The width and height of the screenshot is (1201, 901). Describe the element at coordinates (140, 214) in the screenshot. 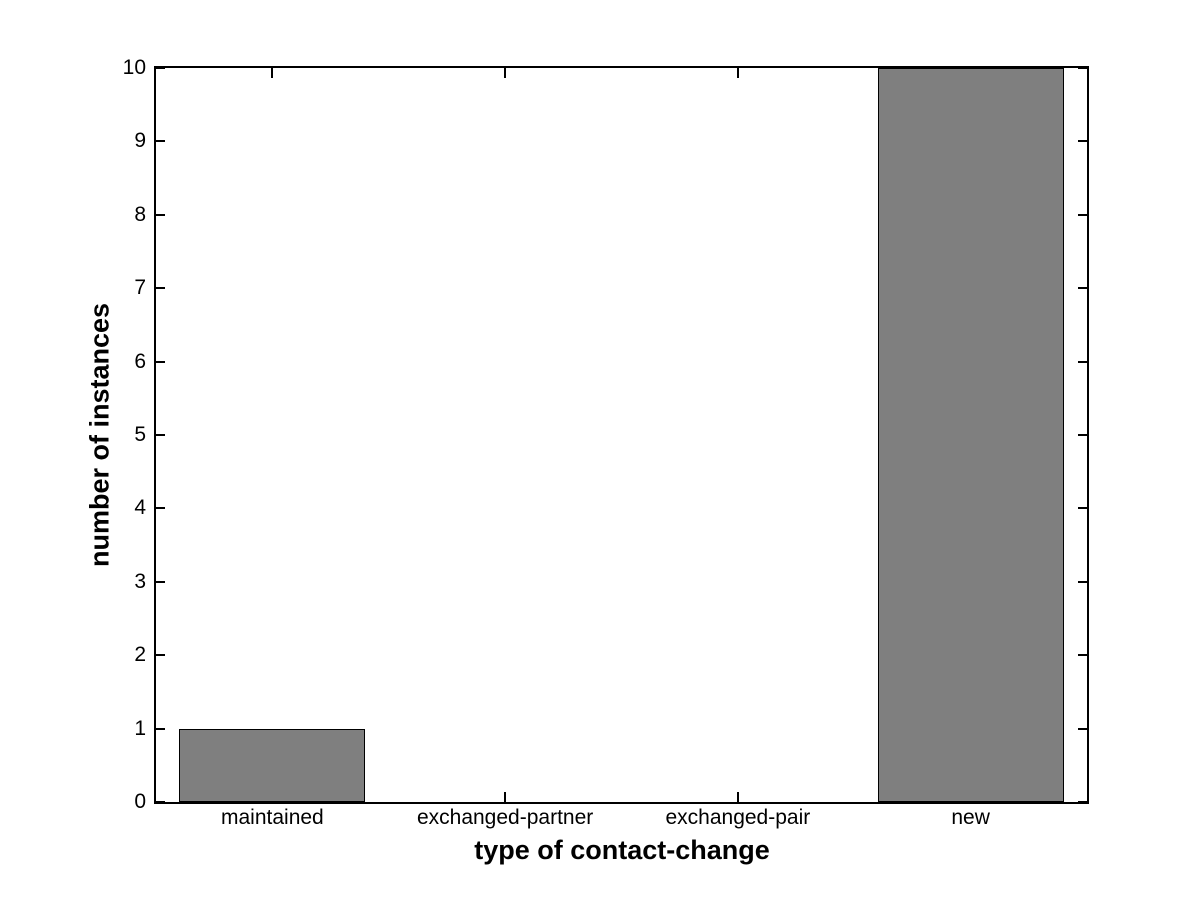

I see `y-tick-label: 8` at that location.